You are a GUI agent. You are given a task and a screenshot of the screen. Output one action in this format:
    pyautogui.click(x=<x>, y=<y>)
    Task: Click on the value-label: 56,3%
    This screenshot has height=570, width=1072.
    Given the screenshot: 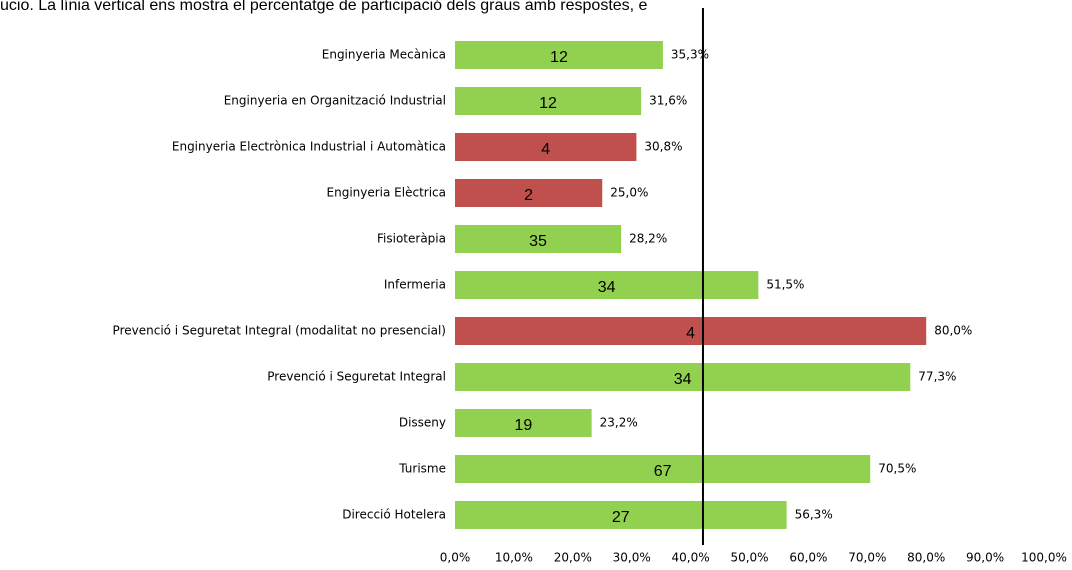 What is the action you would take?
    pyautogui.click(x=814, y=515)
    